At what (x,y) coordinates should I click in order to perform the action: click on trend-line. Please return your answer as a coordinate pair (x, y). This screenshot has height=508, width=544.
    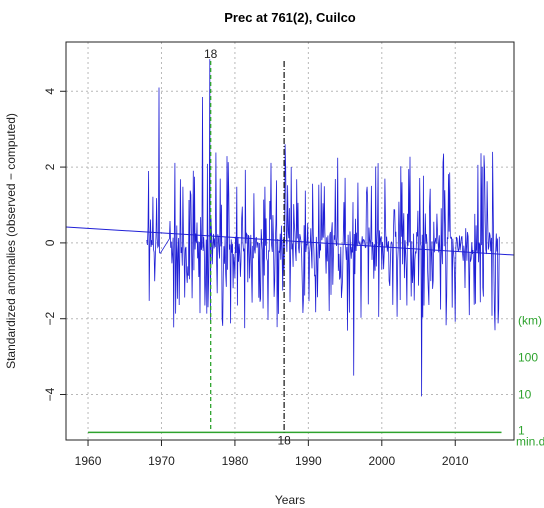
    Looking at the image, I should click on (290, 241).